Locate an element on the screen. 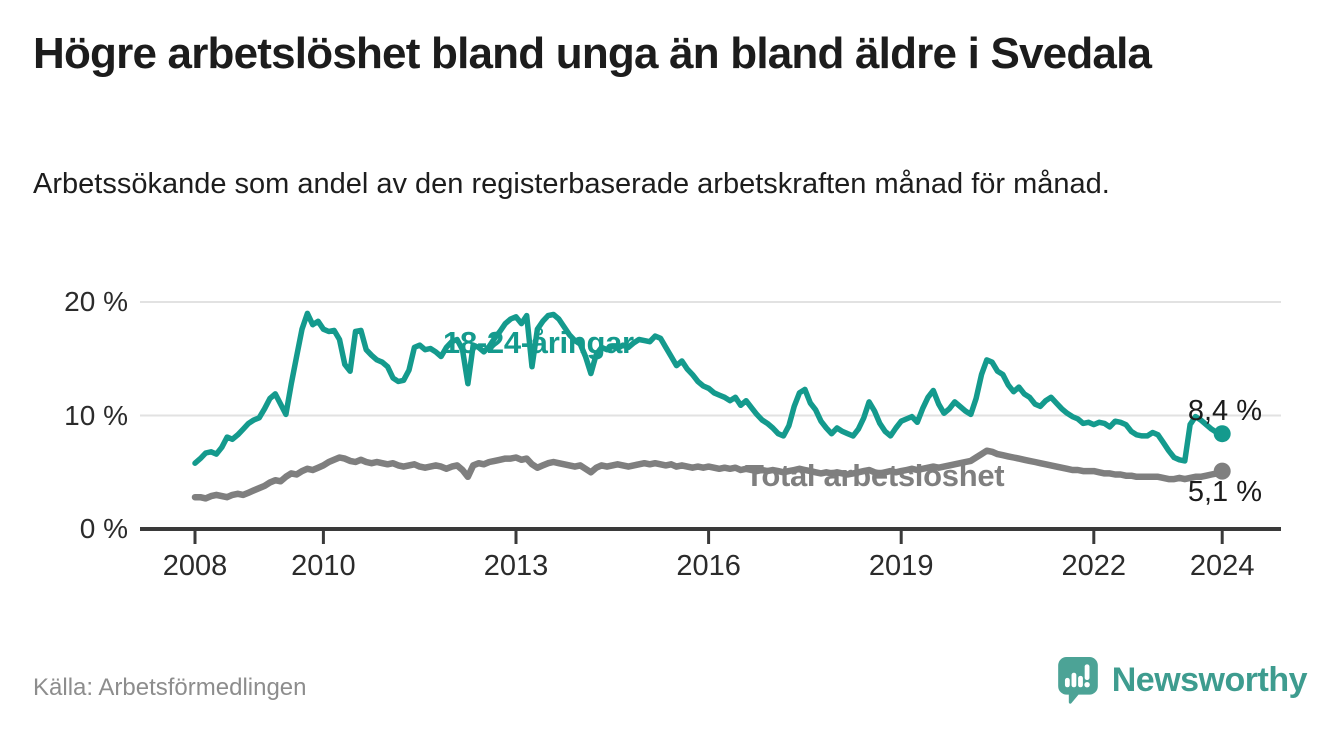 This screenshot has height=734, width=1340. logo-bars is located at coordinates (1077, 676).